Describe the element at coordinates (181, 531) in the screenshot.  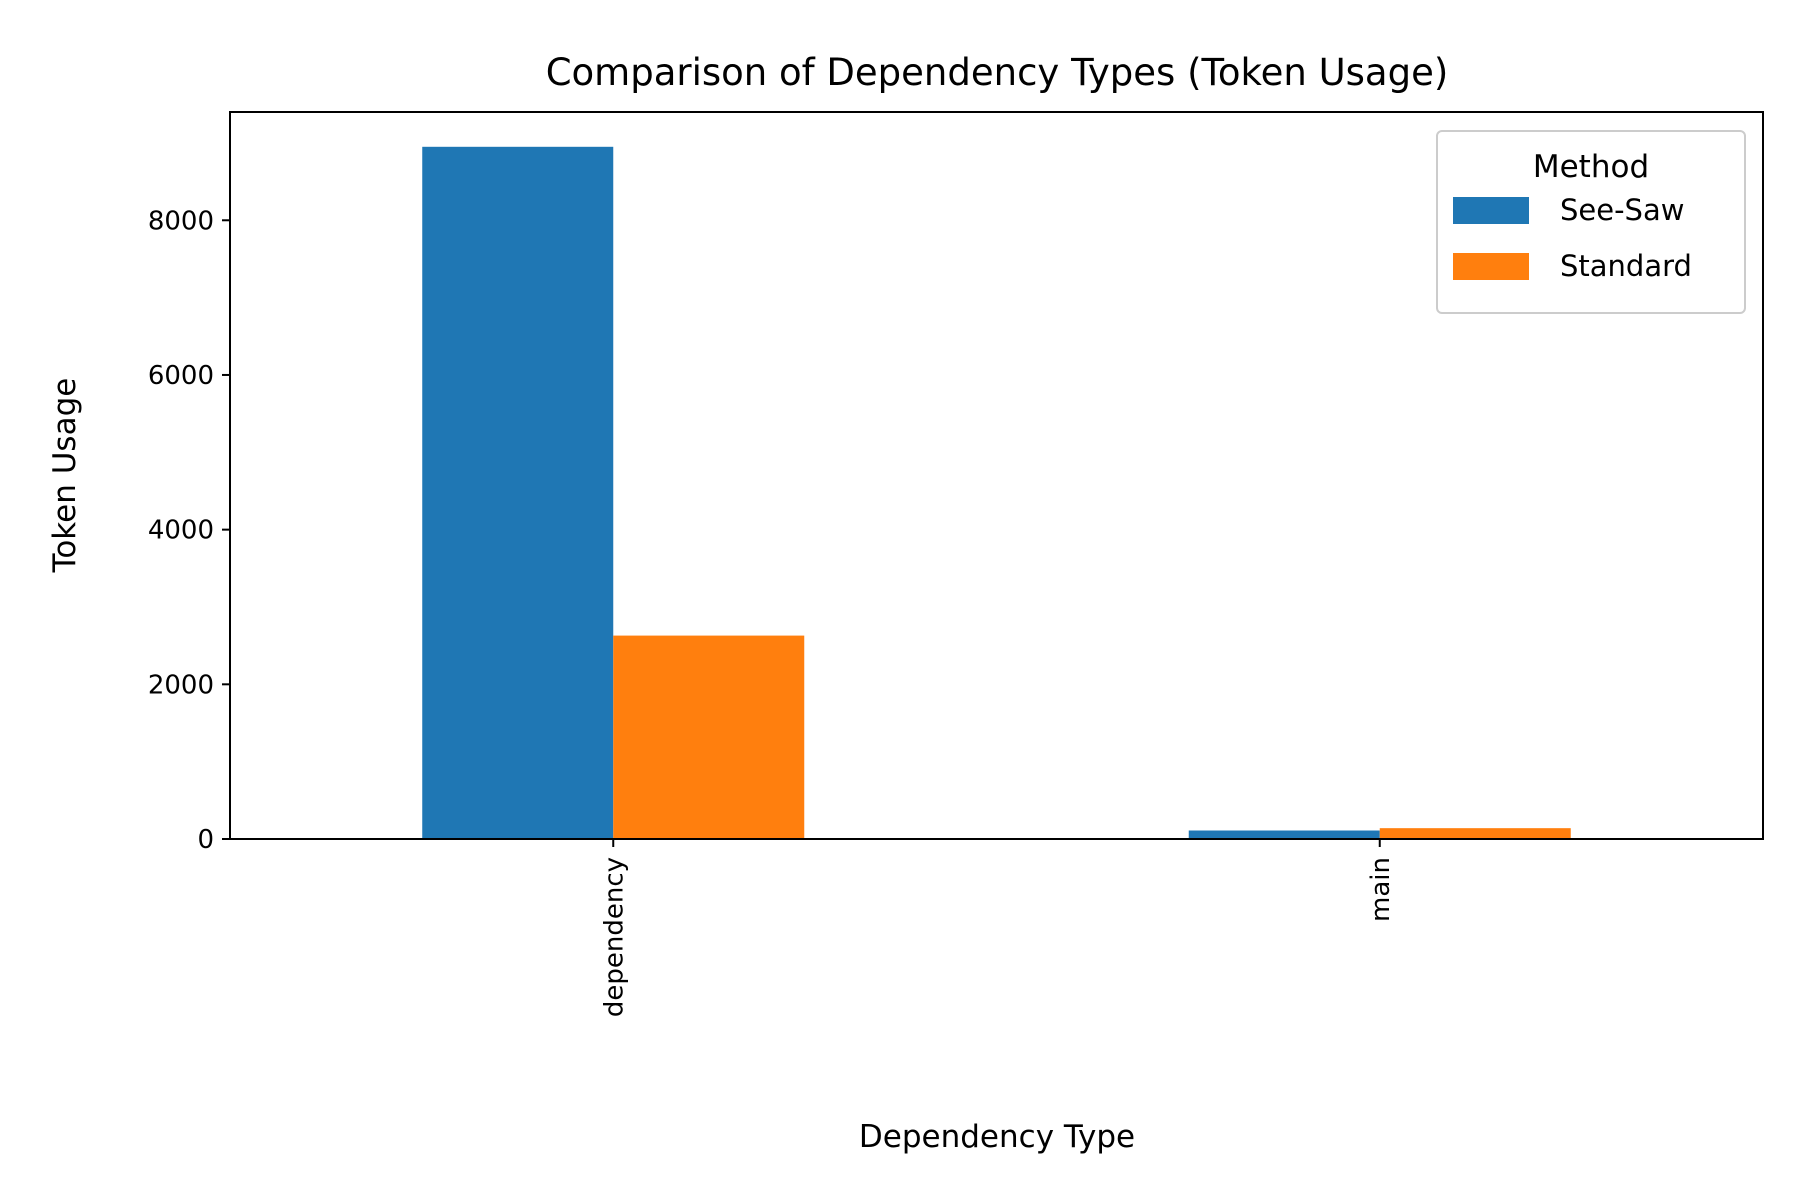
I see `y-tick-label: 4000` at that location.